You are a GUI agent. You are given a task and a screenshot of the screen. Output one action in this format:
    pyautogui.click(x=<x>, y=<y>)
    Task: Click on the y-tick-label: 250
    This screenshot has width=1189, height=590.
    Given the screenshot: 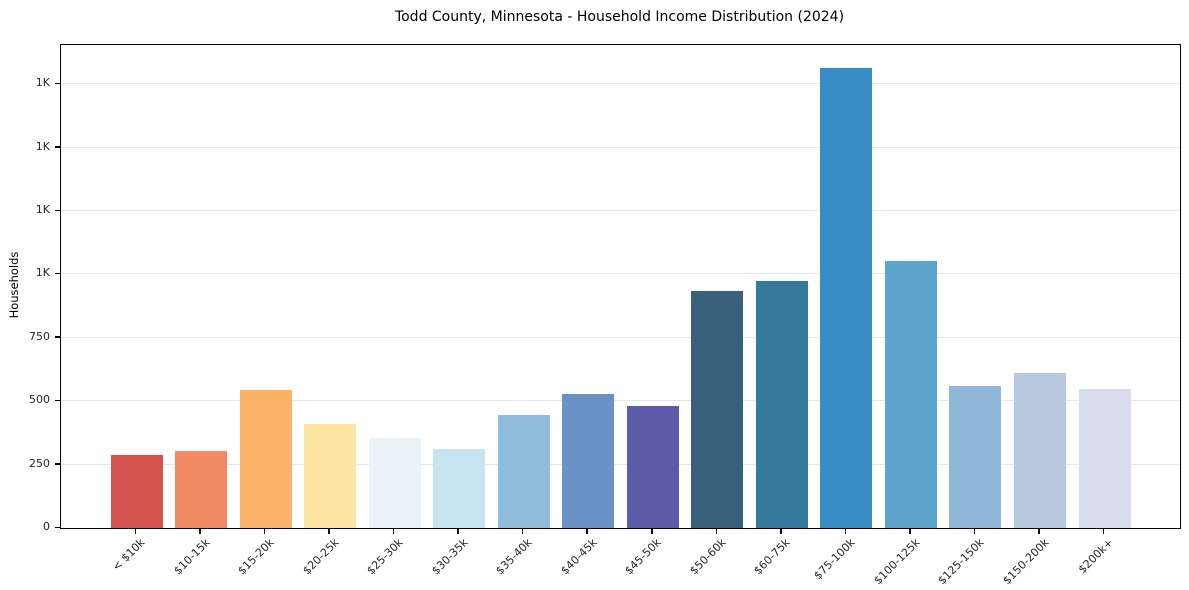 What is the action you would take?
    pyautogui.click(x=39, y=463)
    